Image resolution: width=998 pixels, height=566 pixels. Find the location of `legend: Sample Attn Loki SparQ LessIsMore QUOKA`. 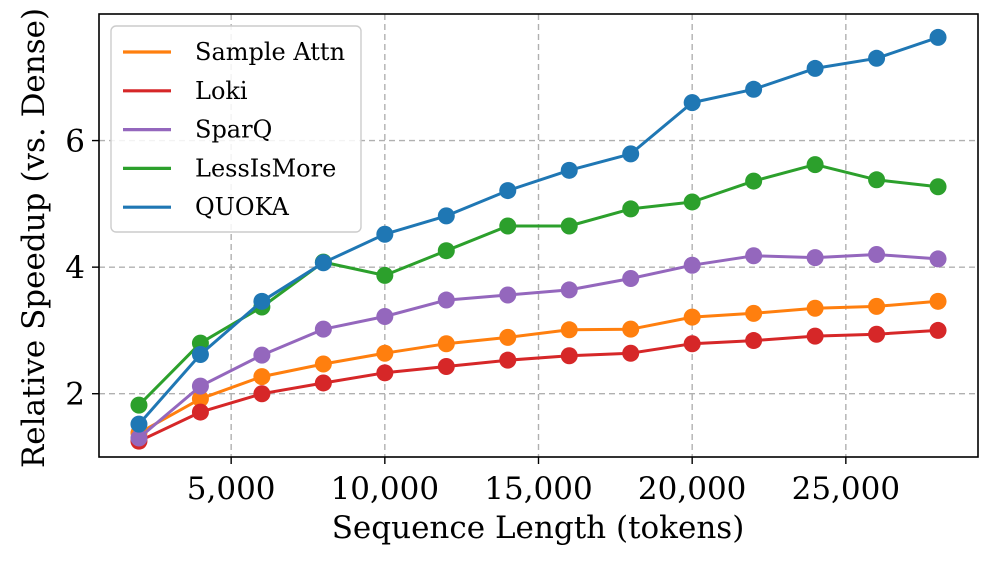

legend: Sample Attn Loki SparQ LessIsMore QUOKA is located at coordinates (236, 129).